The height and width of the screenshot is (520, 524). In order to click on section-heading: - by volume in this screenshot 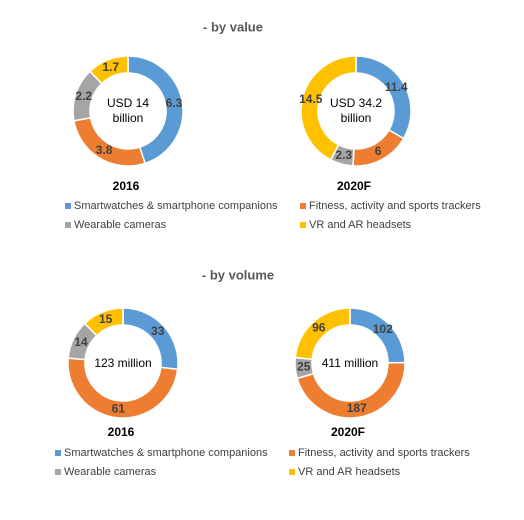, I will do `click(238, 274)`.